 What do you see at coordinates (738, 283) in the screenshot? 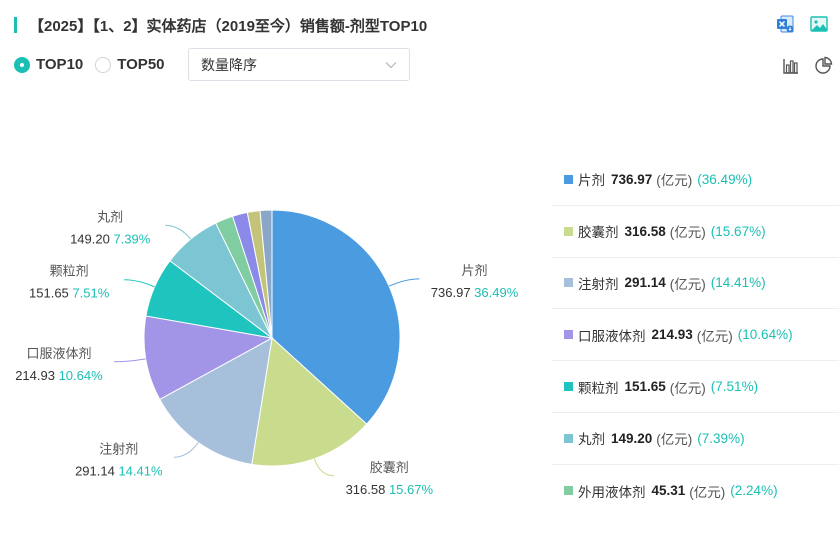
I see `legend-percent: (14.41%)` at bounding box center [738, 283].